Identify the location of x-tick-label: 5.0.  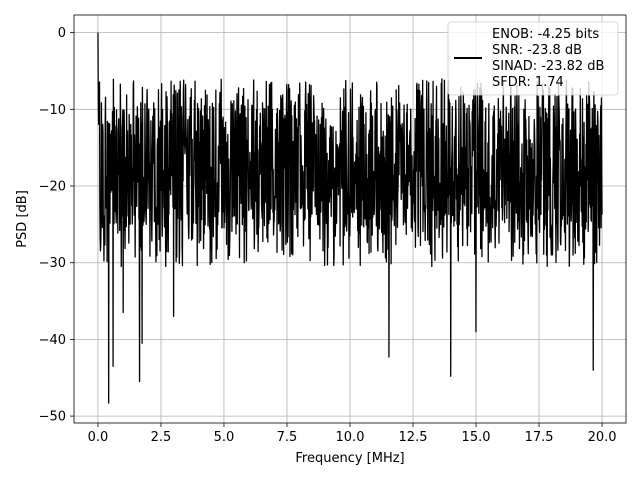
(224, 437).